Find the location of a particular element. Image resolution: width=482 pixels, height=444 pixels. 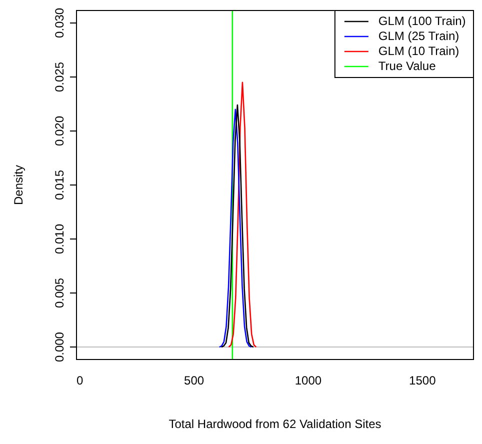

y-tick-label: 0.005 is located at coordinates (59, 293).